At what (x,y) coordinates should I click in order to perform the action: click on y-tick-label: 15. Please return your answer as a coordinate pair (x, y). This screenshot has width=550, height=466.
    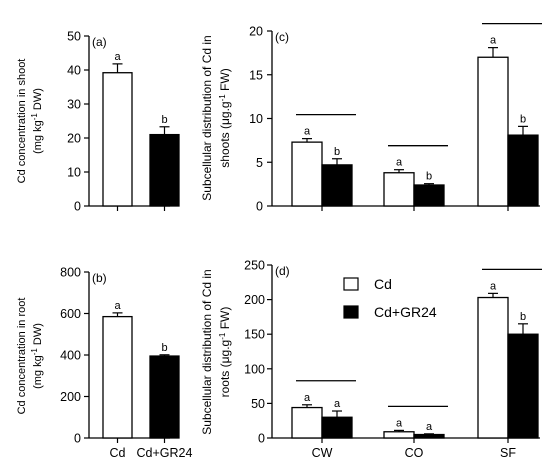
    Looking at the image, I should click on (256, 75).